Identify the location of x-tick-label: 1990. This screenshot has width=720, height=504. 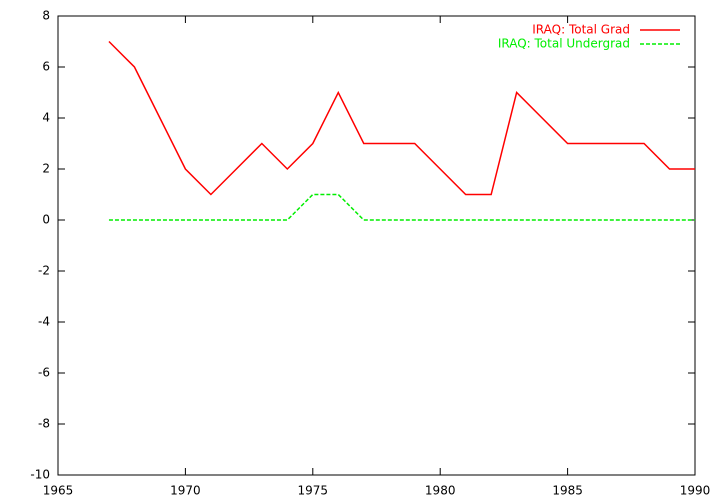
(695, 491).